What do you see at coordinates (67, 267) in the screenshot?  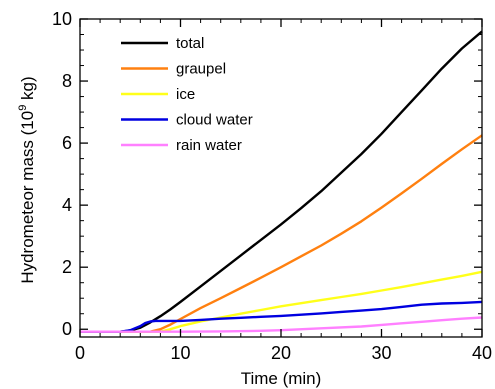 I see `y-tick-label: 2` at bounding box center [67, 267].